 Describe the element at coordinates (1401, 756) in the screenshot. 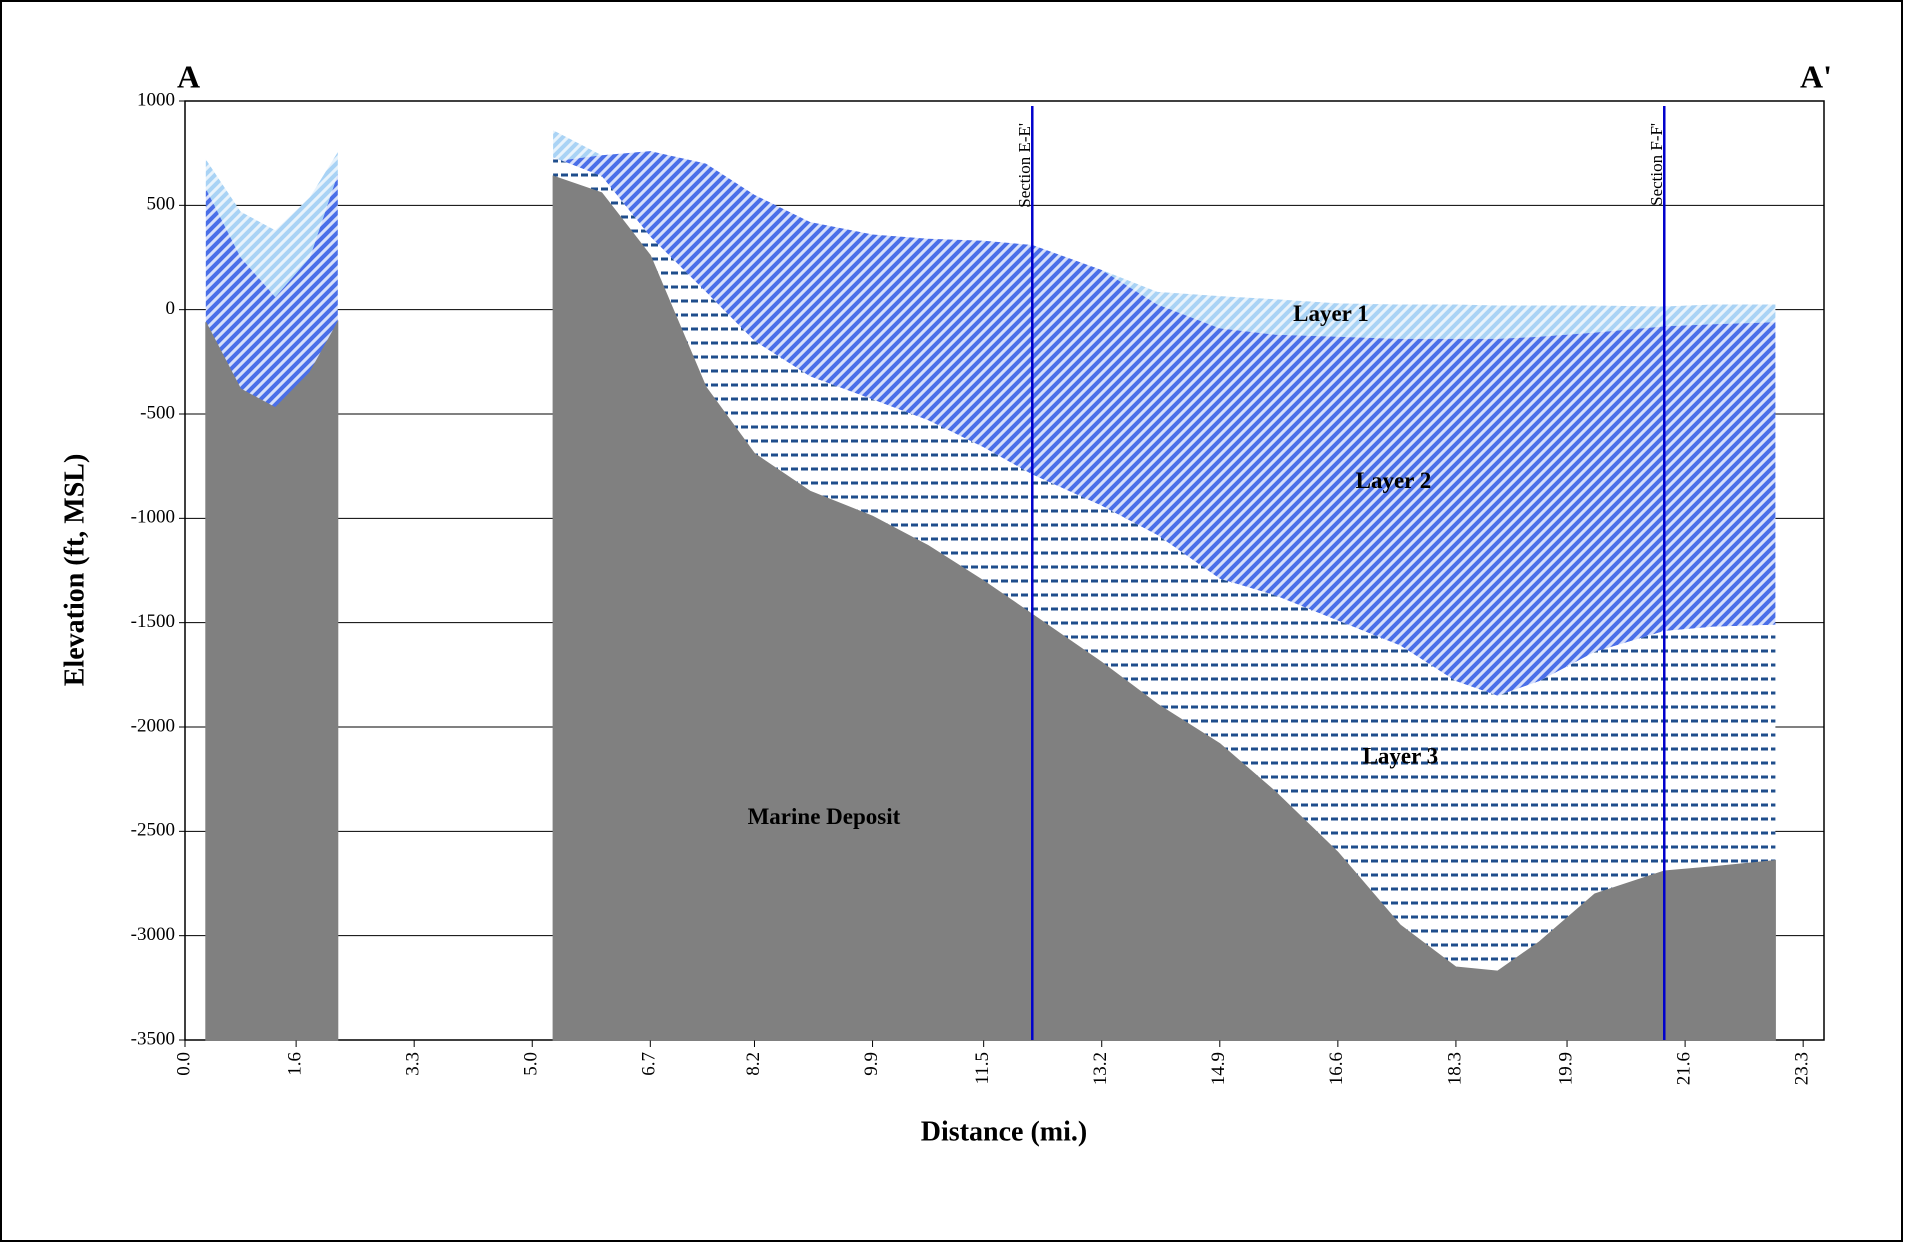

I see `layer-label: Layer 3` at that location.